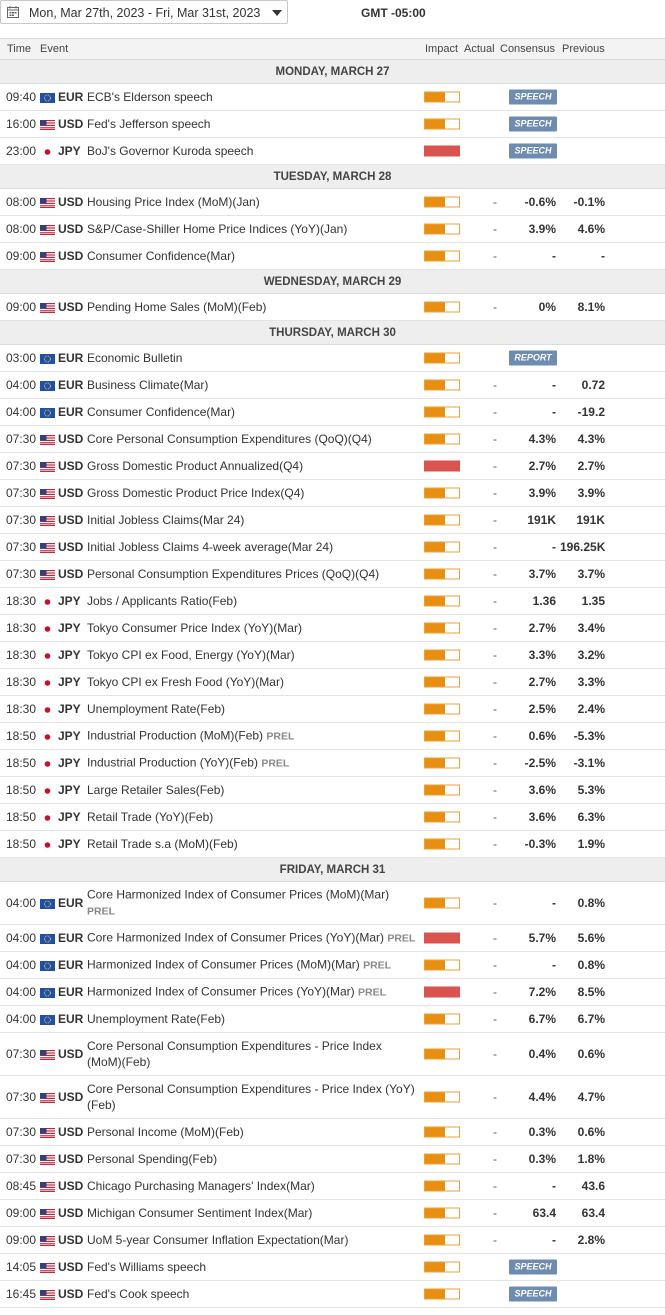 Image resolution: width=665 pixels, height=1315 pixels. Describe the element at coordinates (332, 817) in the screenshot. I see `table-row: 18:50 JPY Retail Trade (YoY)(Feb) - 3.6% 6.3%` at that location.